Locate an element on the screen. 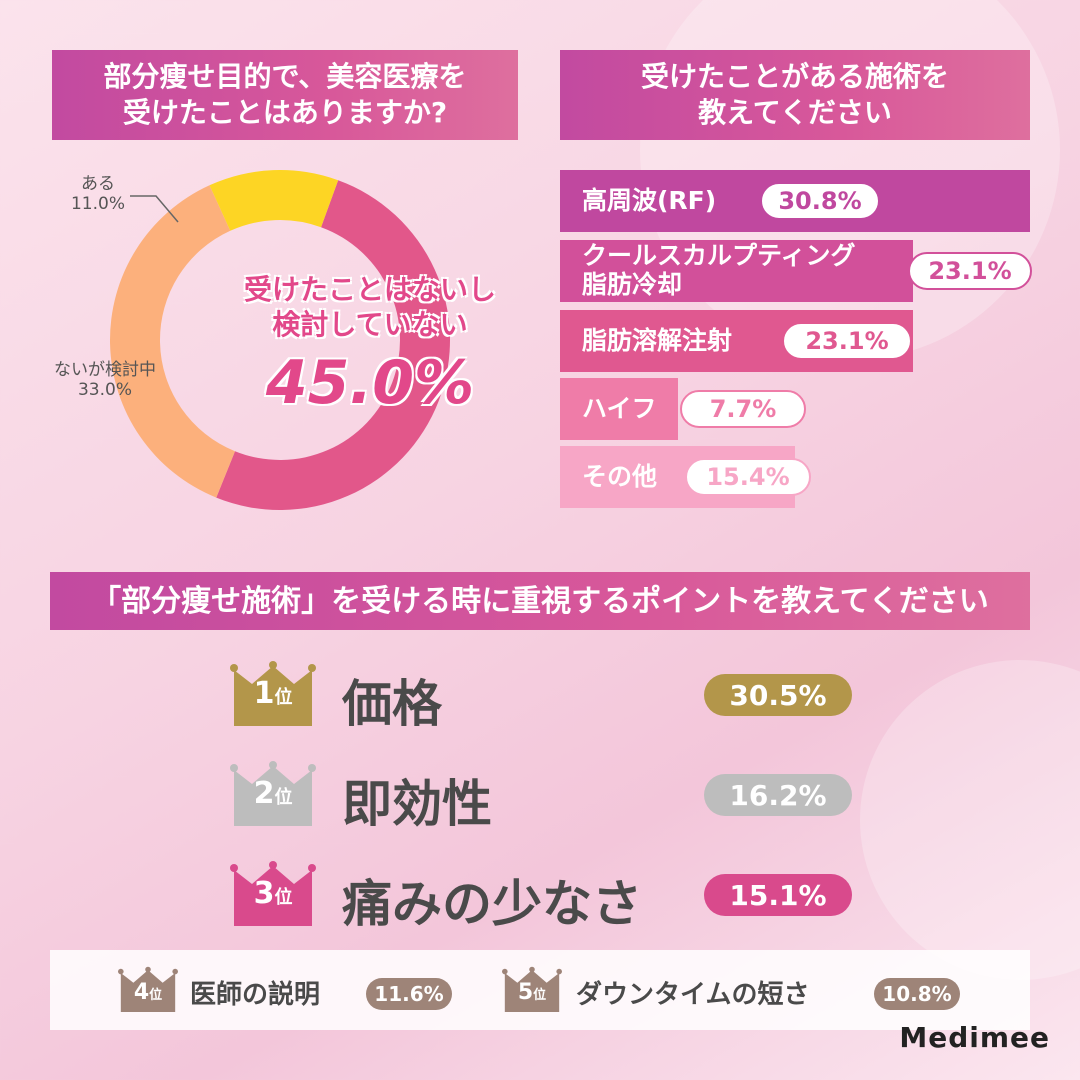  bar-value-2: 23.1% is located at coordinates (847, 341).